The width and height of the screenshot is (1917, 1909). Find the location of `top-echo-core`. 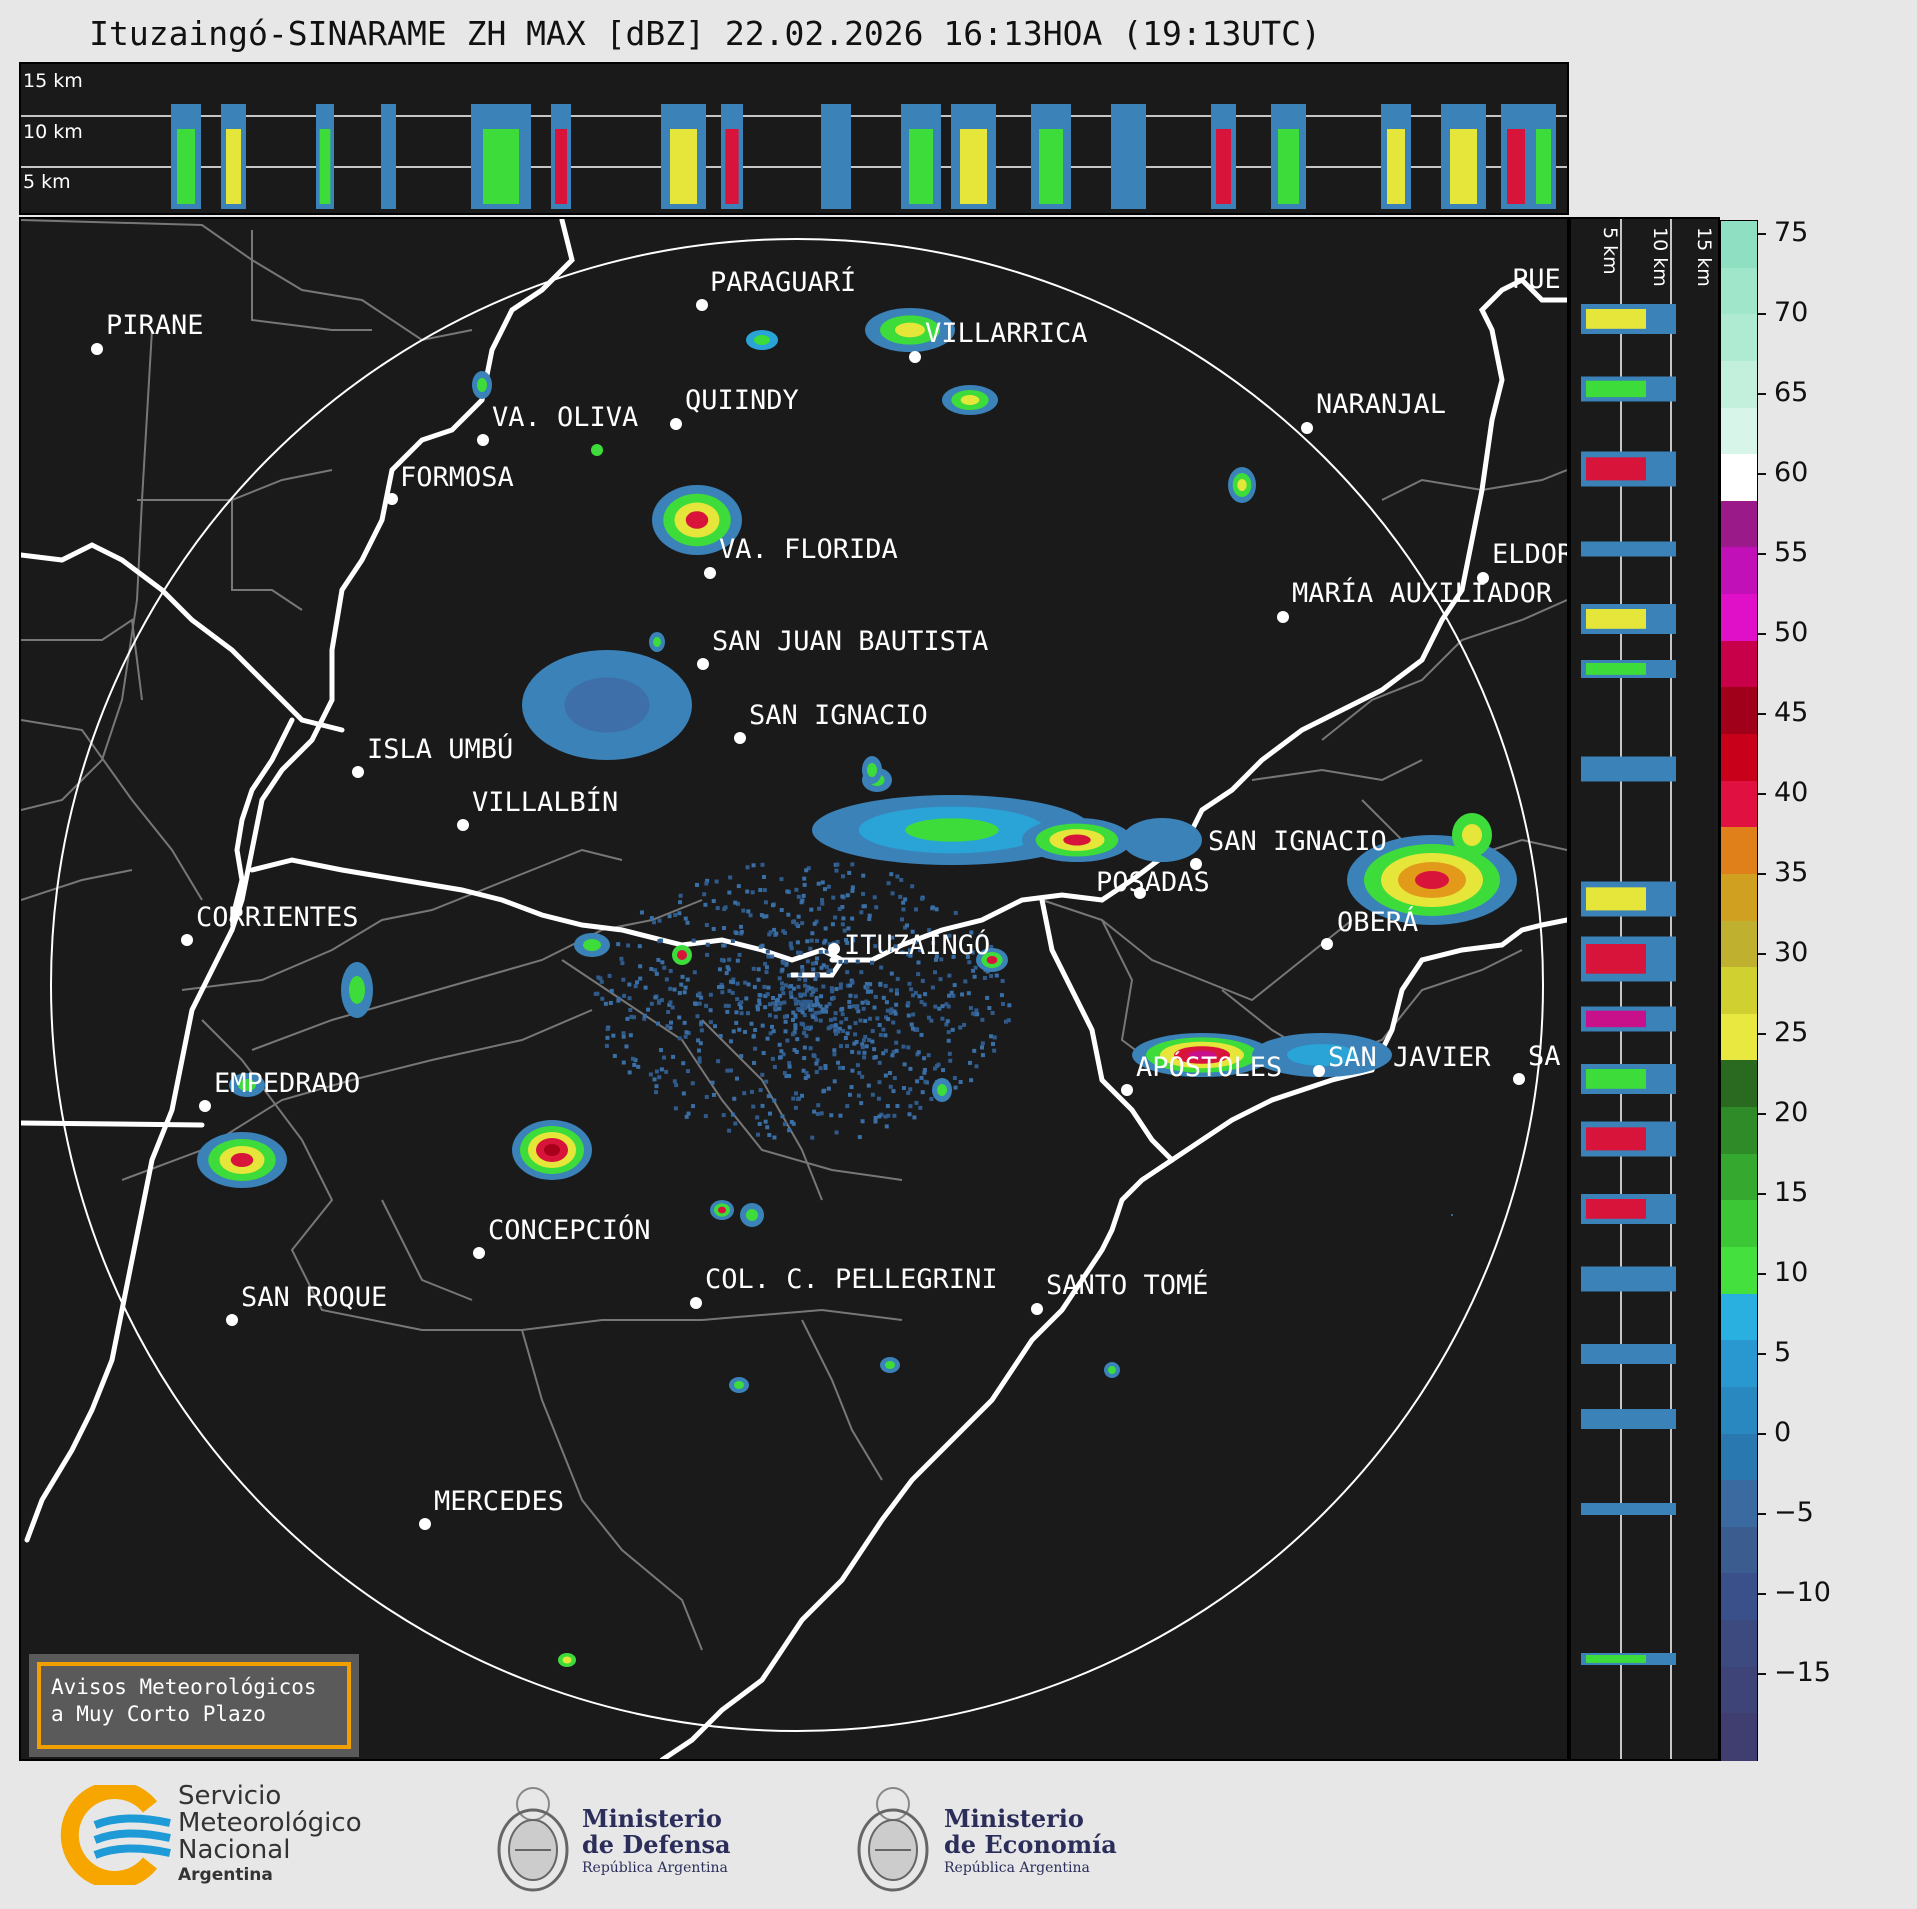

top-echo-core is located at coordinates (1051, 166).